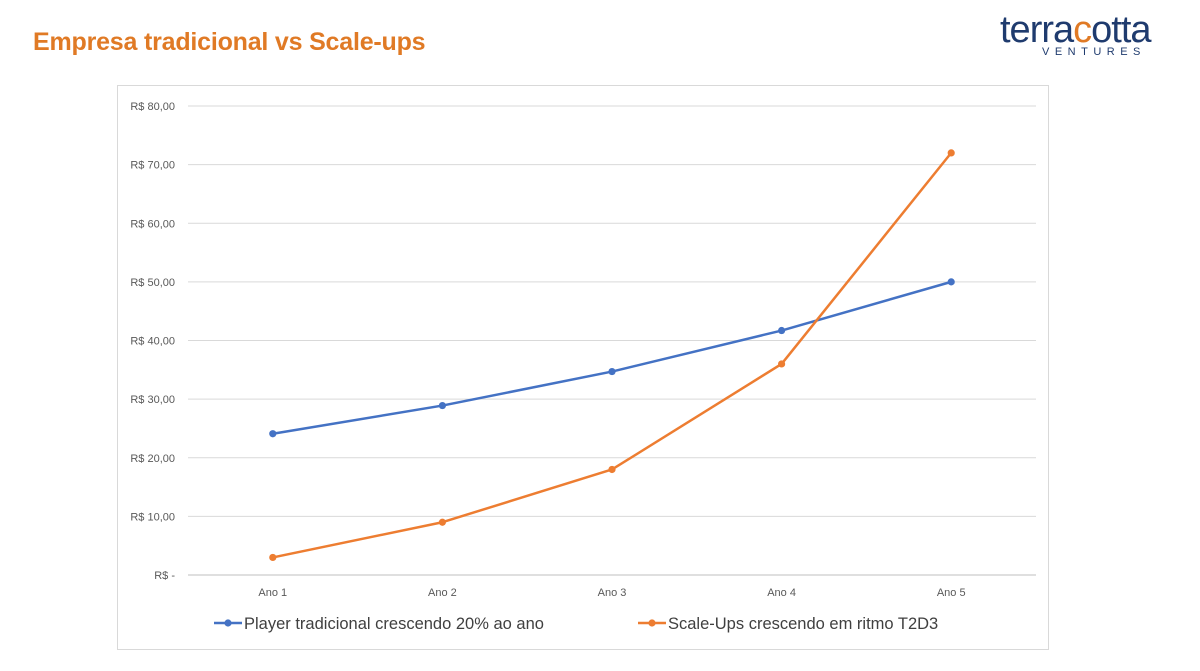  What do you see at coordinates (152, 107) in the screenshot?
I see `y-tick-label: R$ 80,00` at bounding box center [152, 107].